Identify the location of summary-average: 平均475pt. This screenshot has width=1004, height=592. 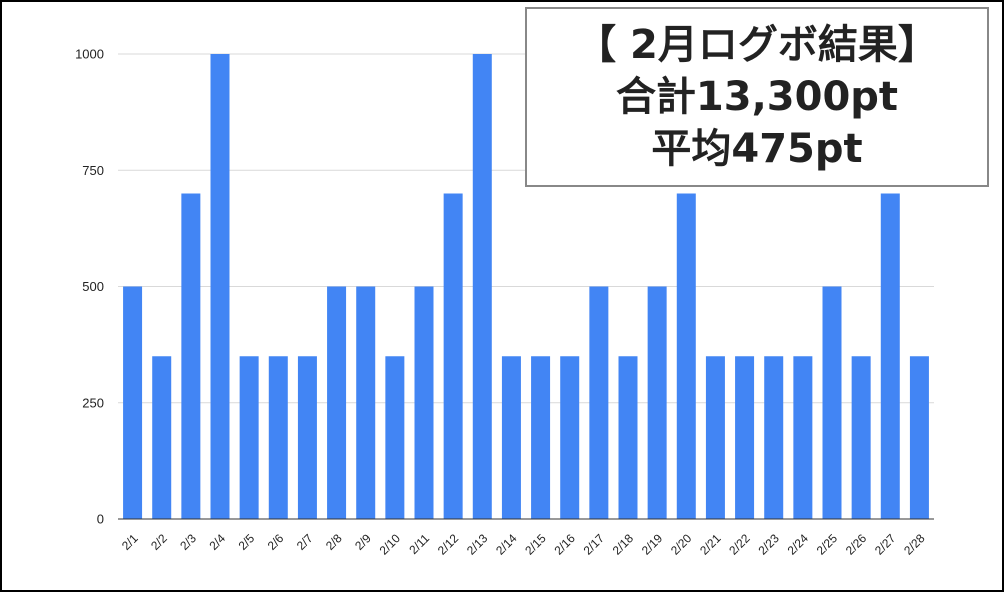
(757, 149).